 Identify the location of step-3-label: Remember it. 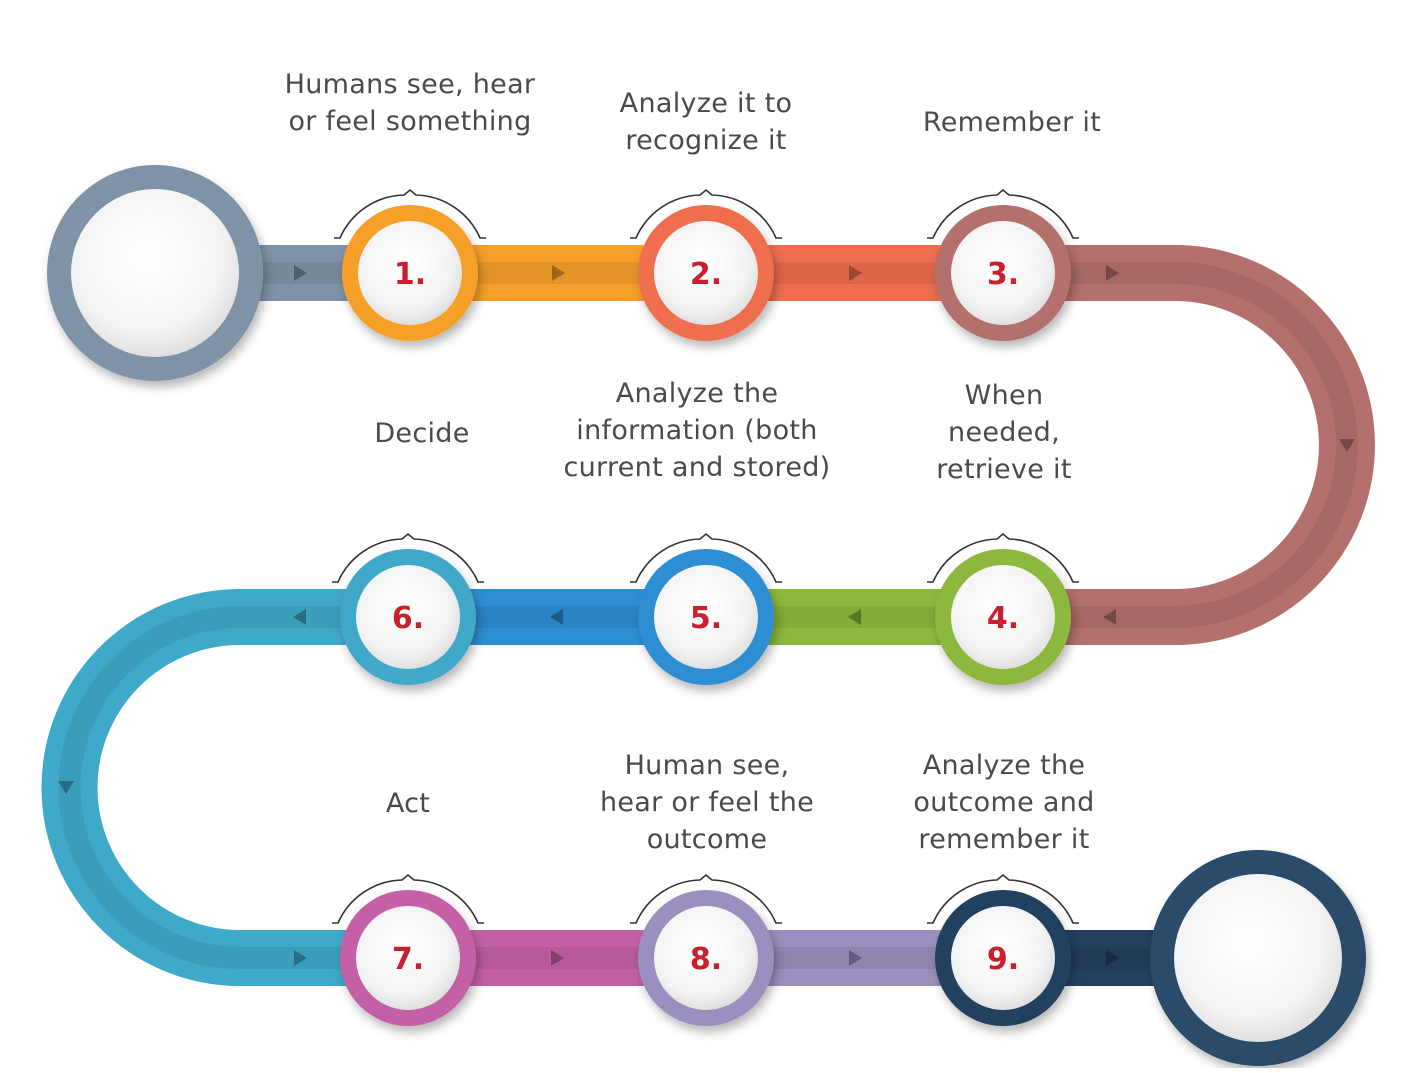
(1012, 122).